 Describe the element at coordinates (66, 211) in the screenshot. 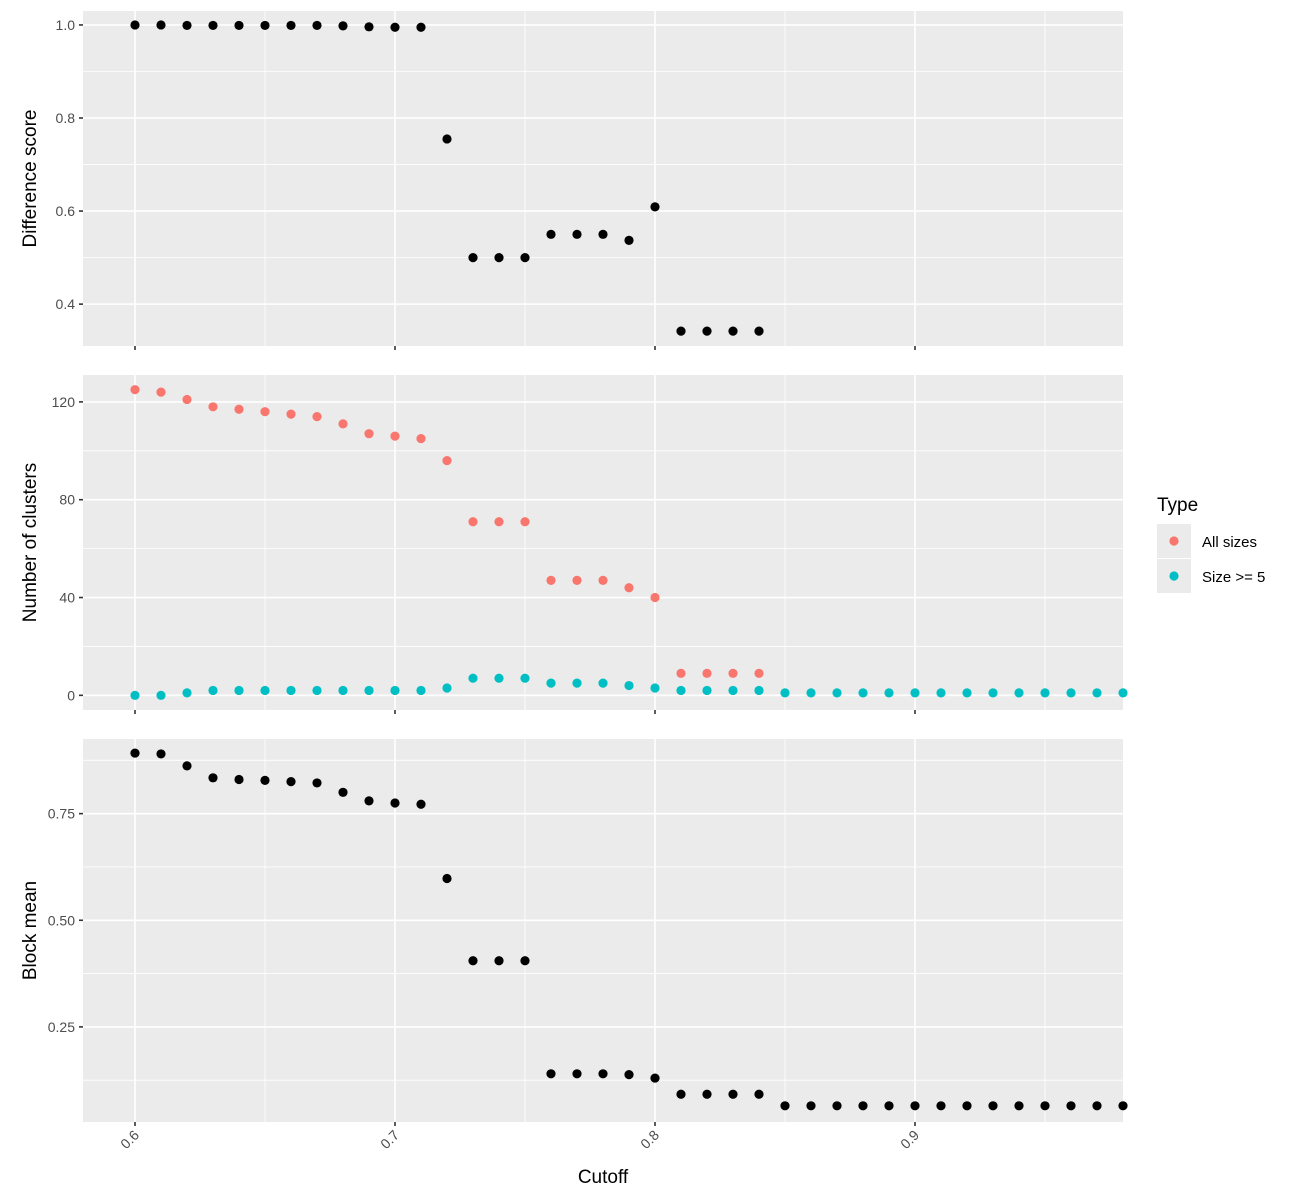

I see `y-tick-label: 0.6` at that location.